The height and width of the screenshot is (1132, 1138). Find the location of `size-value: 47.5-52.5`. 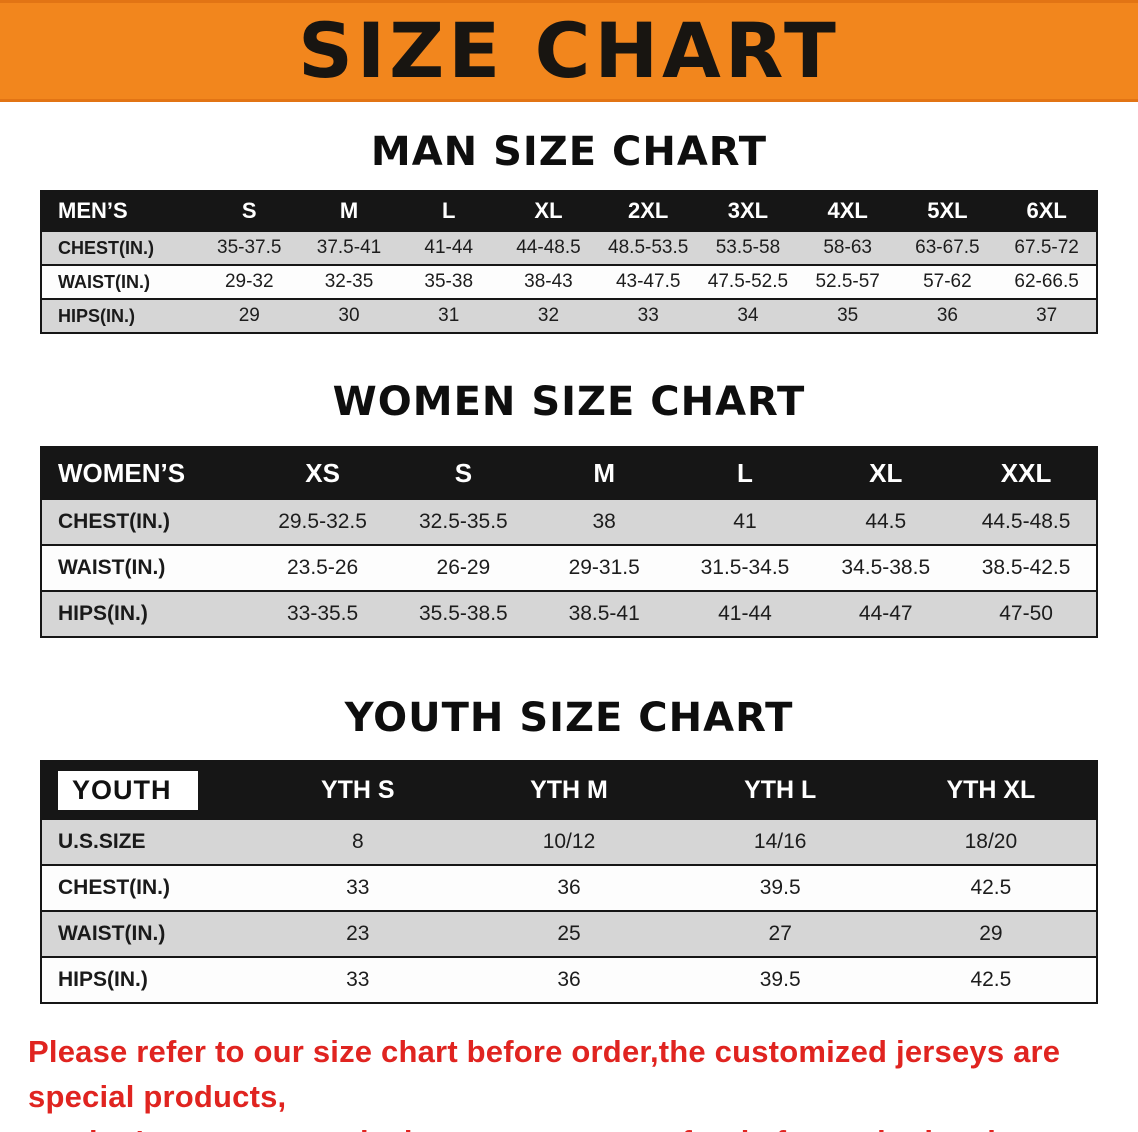

size-value: 47.5-52.5 is located at coordinates (748, 281).